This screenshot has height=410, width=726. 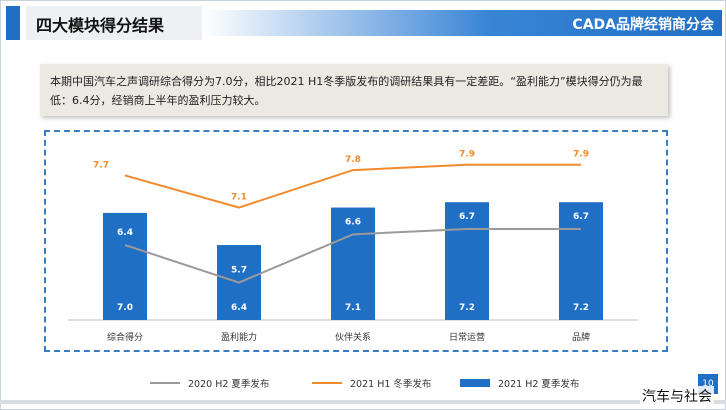 I want to click on chart-legend: 2020 H2 夏季发布 2021 H1 冬季发布 2021 H2 夏季发布, so click(x=390, y=383).